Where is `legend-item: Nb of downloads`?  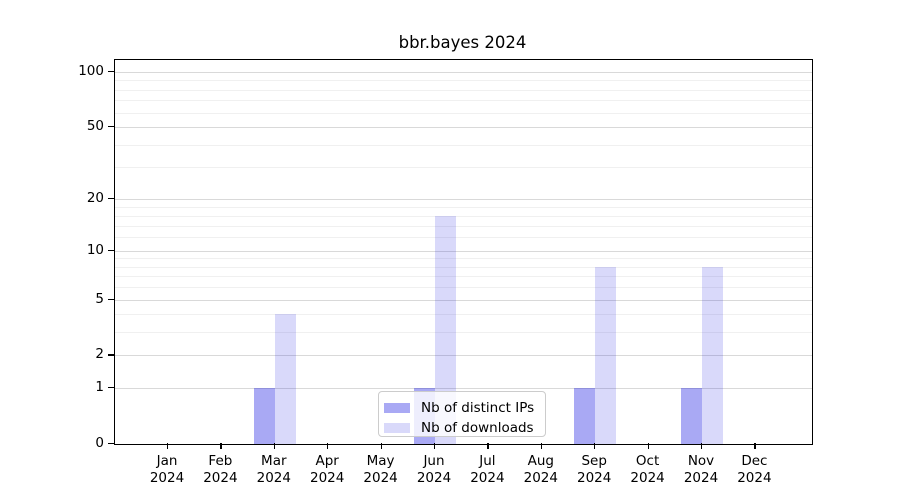
legend-item: Nb of downloads is located at coordinates (464, 428).